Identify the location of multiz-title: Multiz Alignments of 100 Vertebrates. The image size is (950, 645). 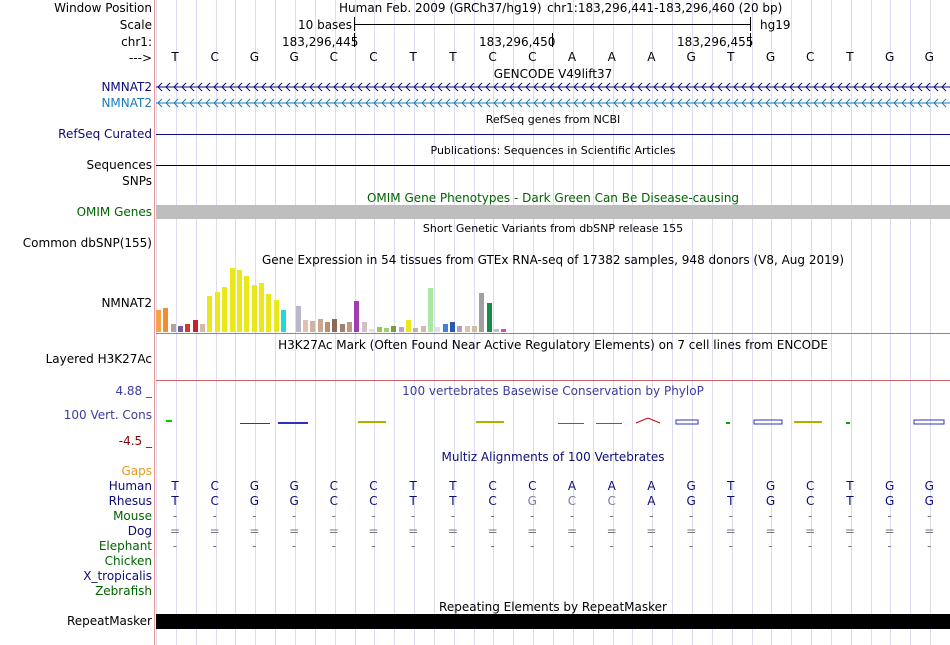
(553, 457).